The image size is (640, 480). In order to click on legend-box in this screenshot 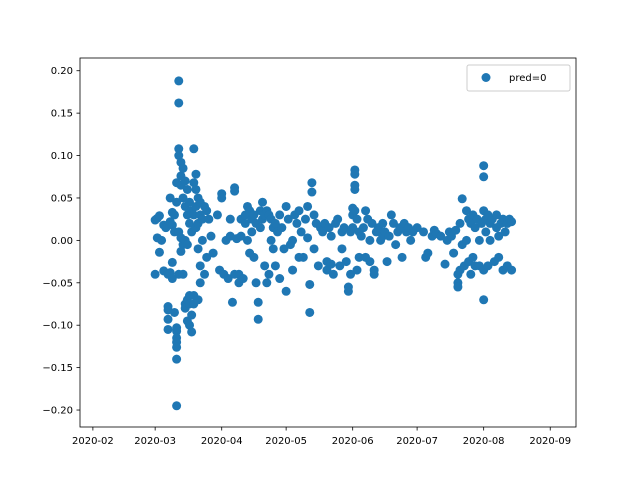, I will do `click(518, 78)`.